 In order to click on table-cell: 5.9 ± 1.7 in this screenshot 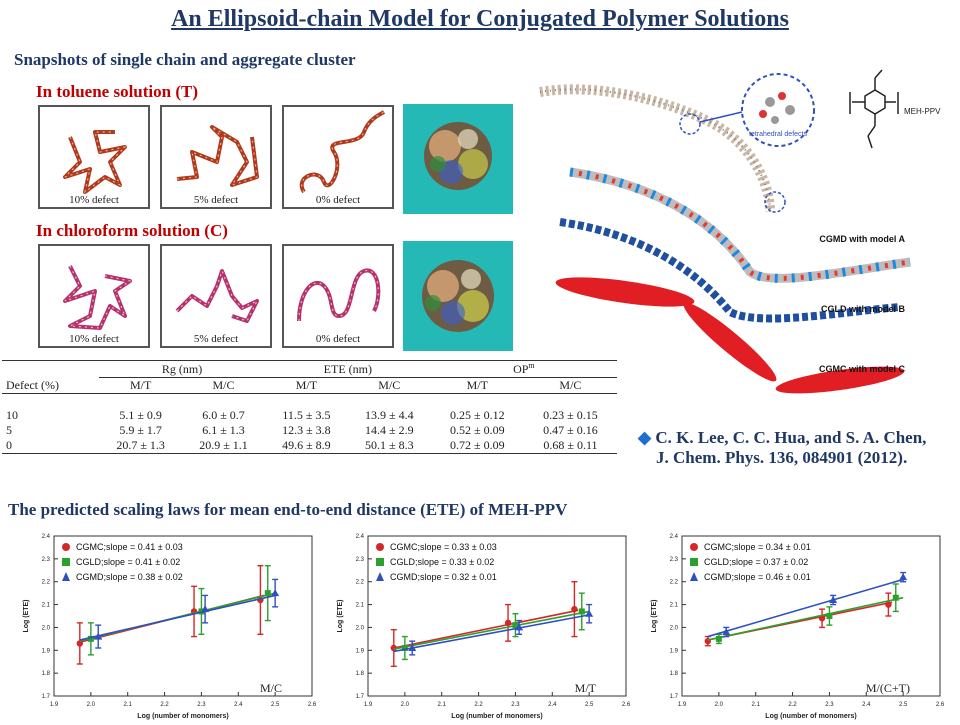, I will do `click(140, 430)`.